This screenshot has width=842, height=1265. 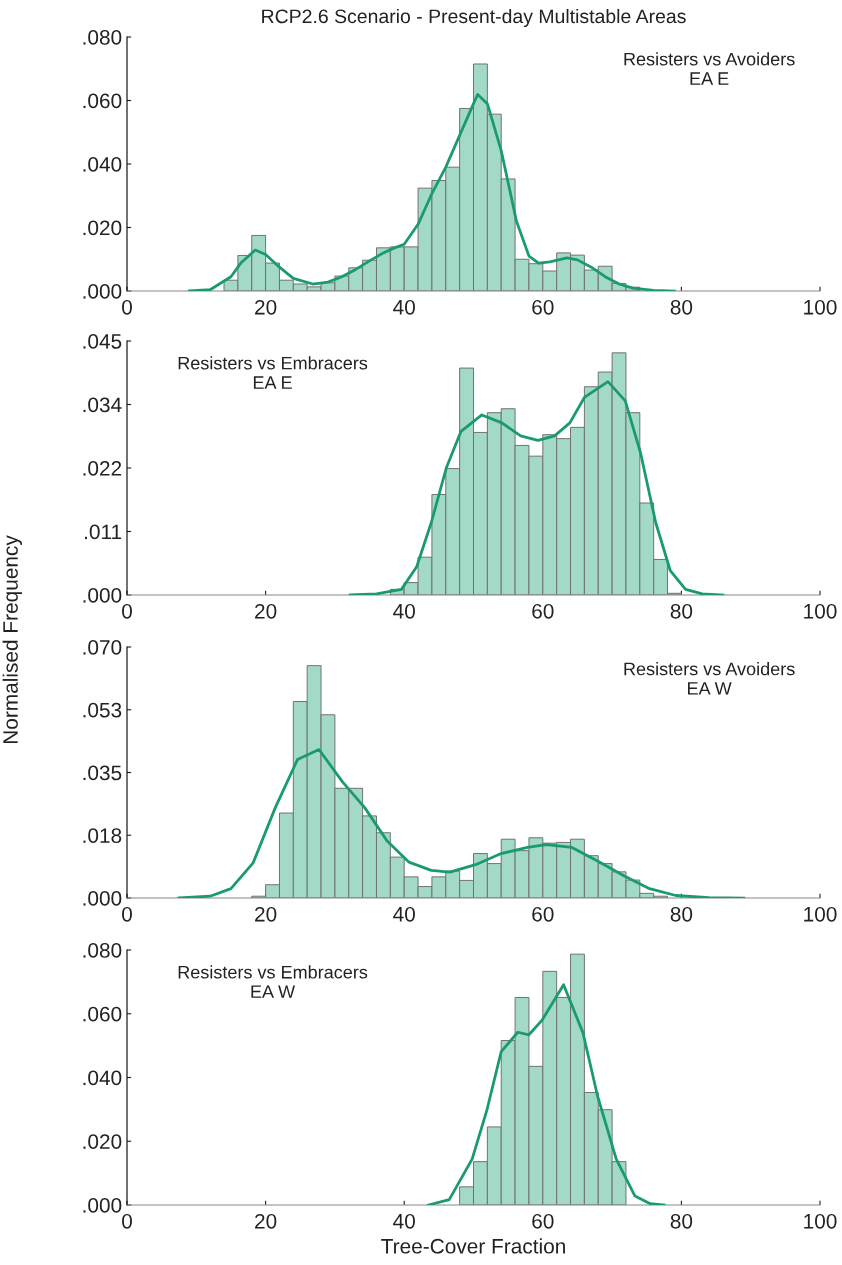 I want to click on y-tick-label: .035, so click(x=102, y=773).